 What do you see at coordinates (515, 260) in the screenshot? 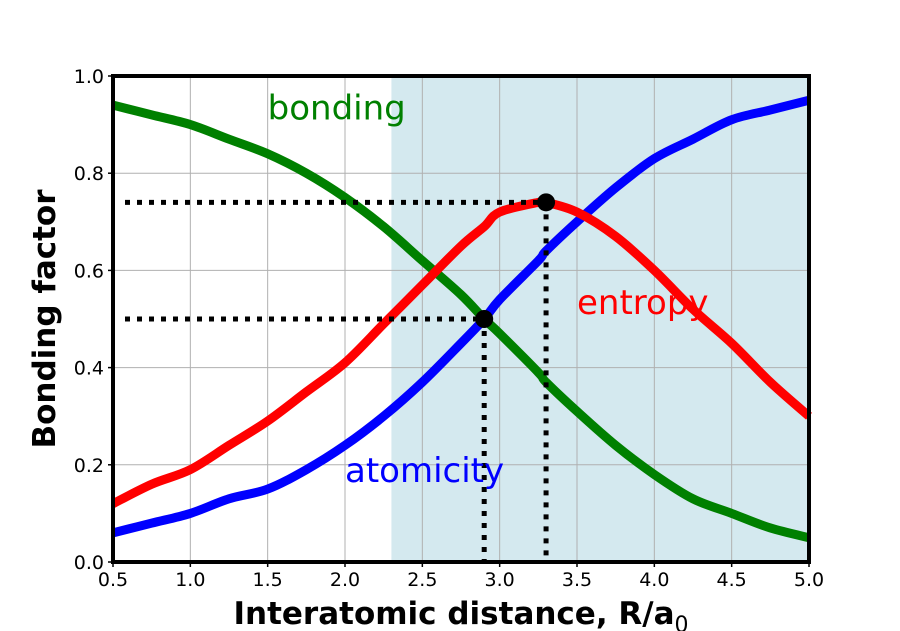
I see `marker-layer` at bounding box center [515, 260].